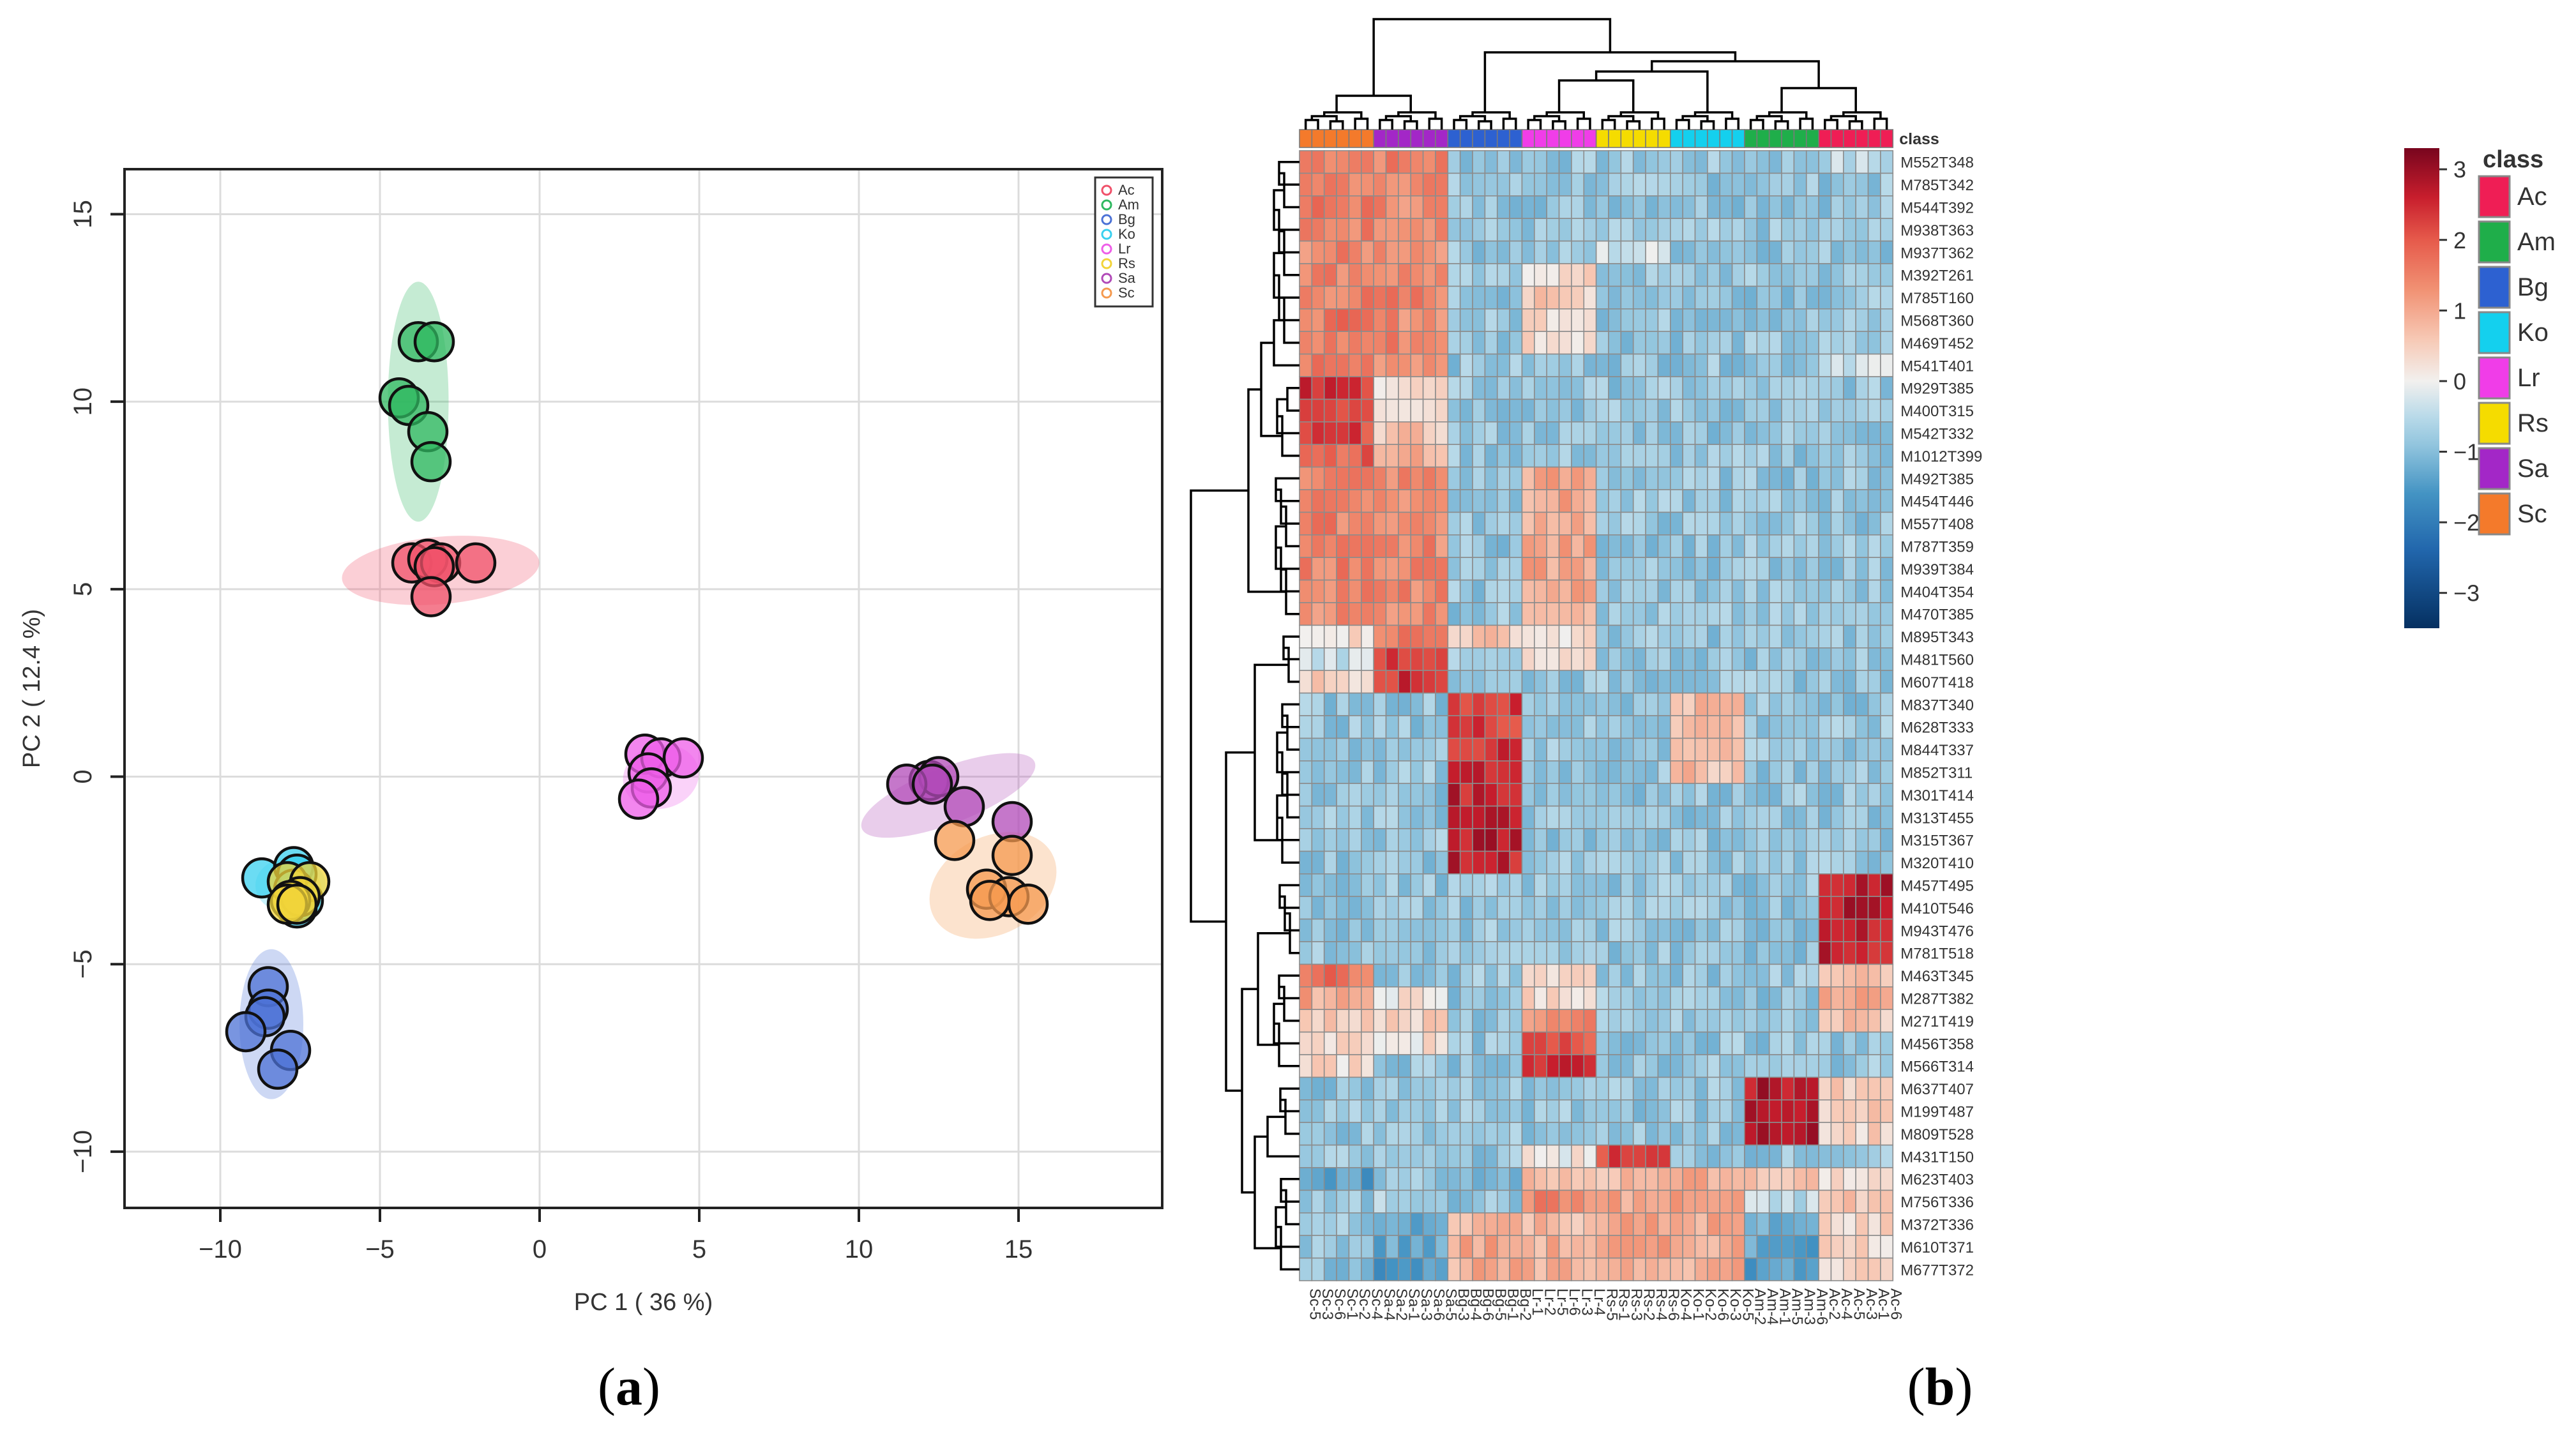  I want to click on row-label: M313T455, so click(1937, 818).